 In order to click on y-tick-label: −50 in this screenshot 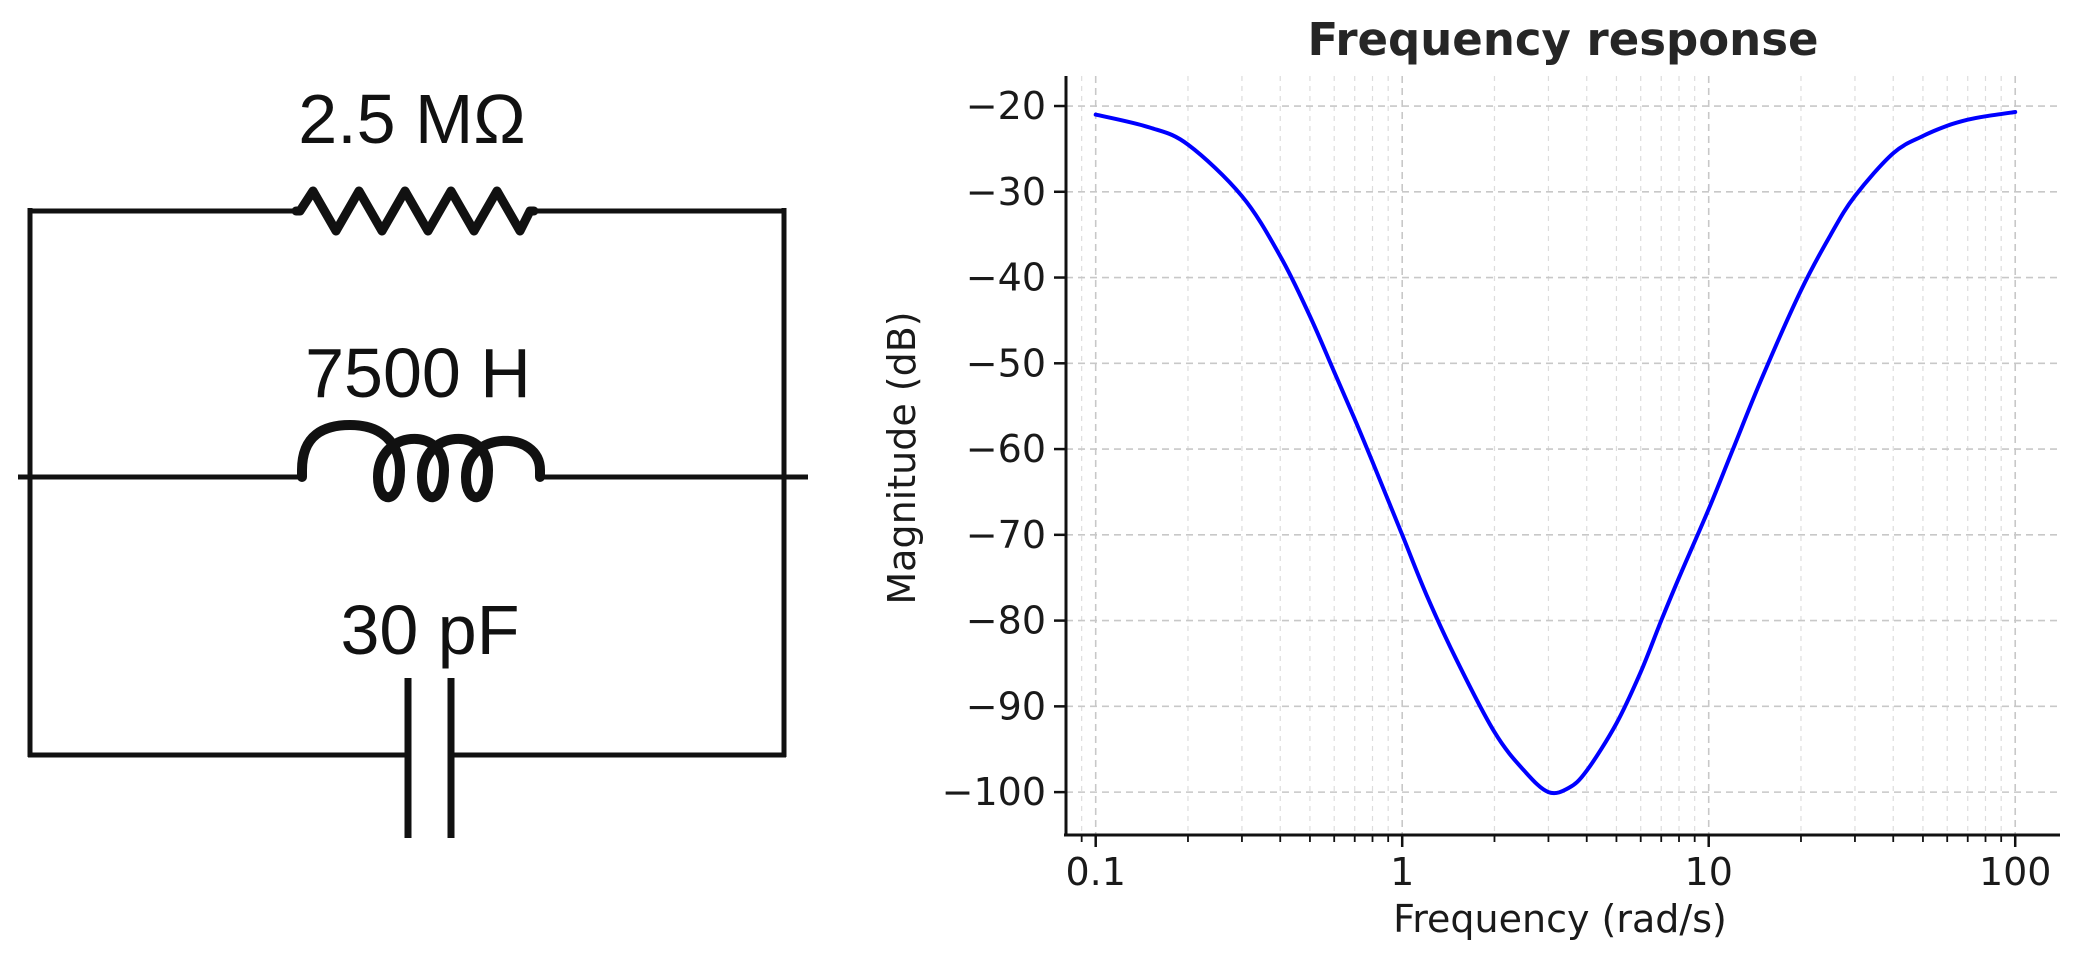, I will do `click(1006, 363)`.